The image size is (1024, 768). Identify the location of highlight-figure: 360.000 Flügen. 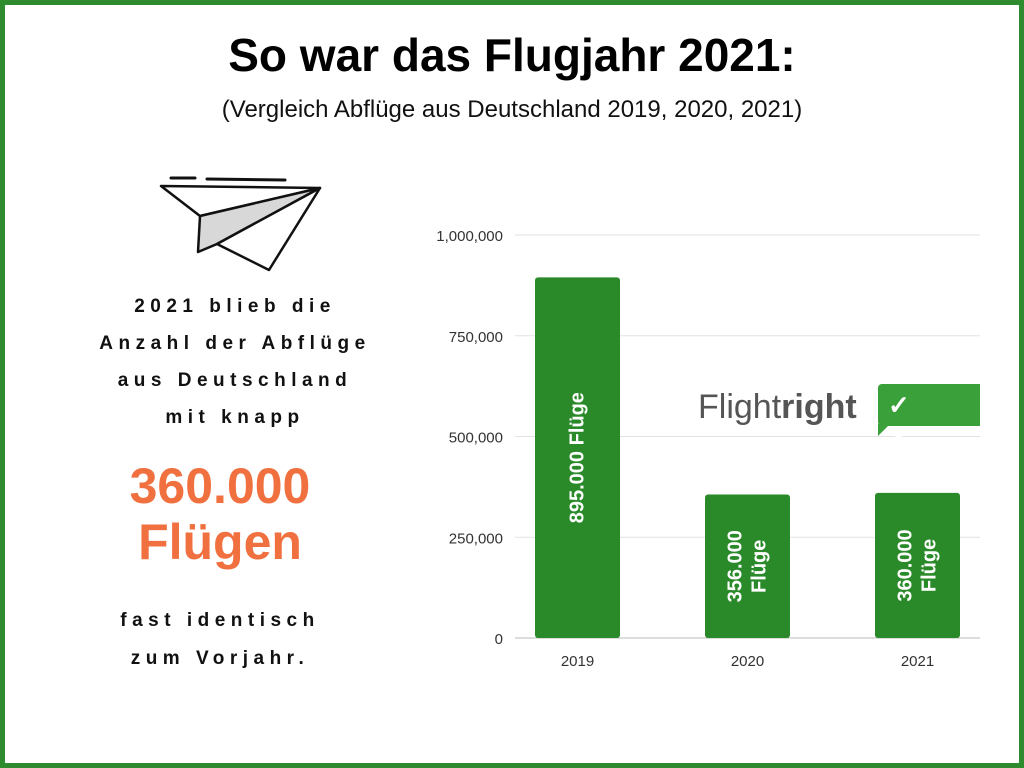
(220, 514).